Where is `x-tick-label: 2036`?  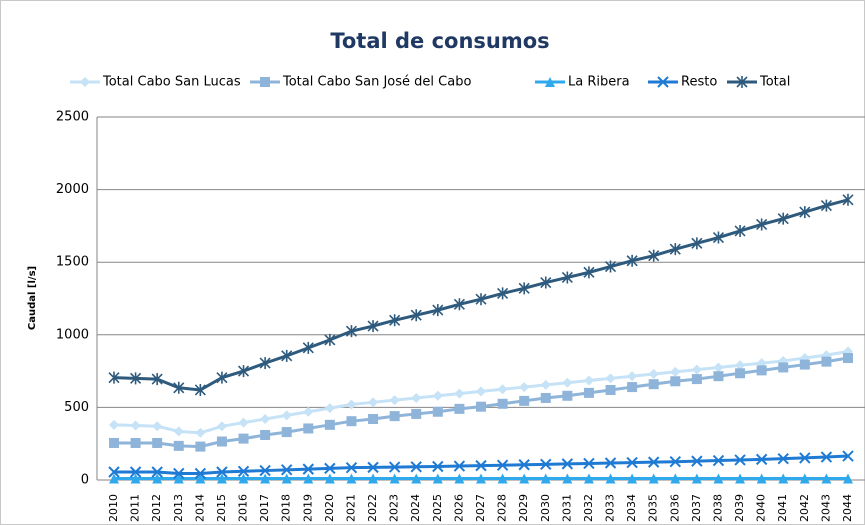
x-tick-label: 2036 is located at coordinates (674, 508).